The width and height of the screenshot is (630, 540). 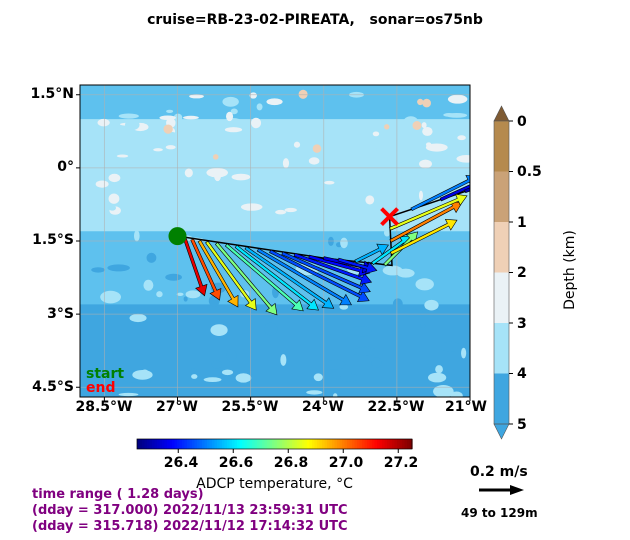 What do you see at coordinates (323, 407) in the screenshot?
I see `x-tick-label: 24°W` at bounding box center [323, 407].